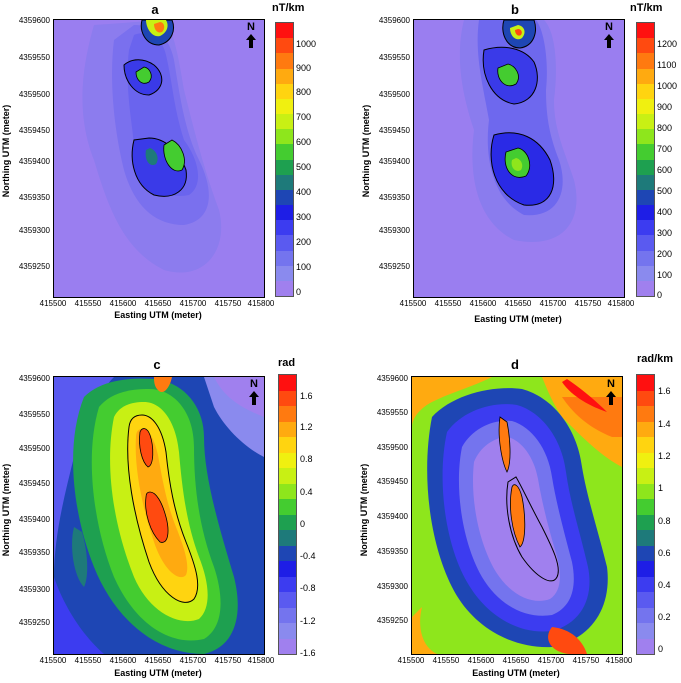  Describe the element at coordinates (304, 142) in the screenshot. I see `colorbar-tick: 600` at that location.